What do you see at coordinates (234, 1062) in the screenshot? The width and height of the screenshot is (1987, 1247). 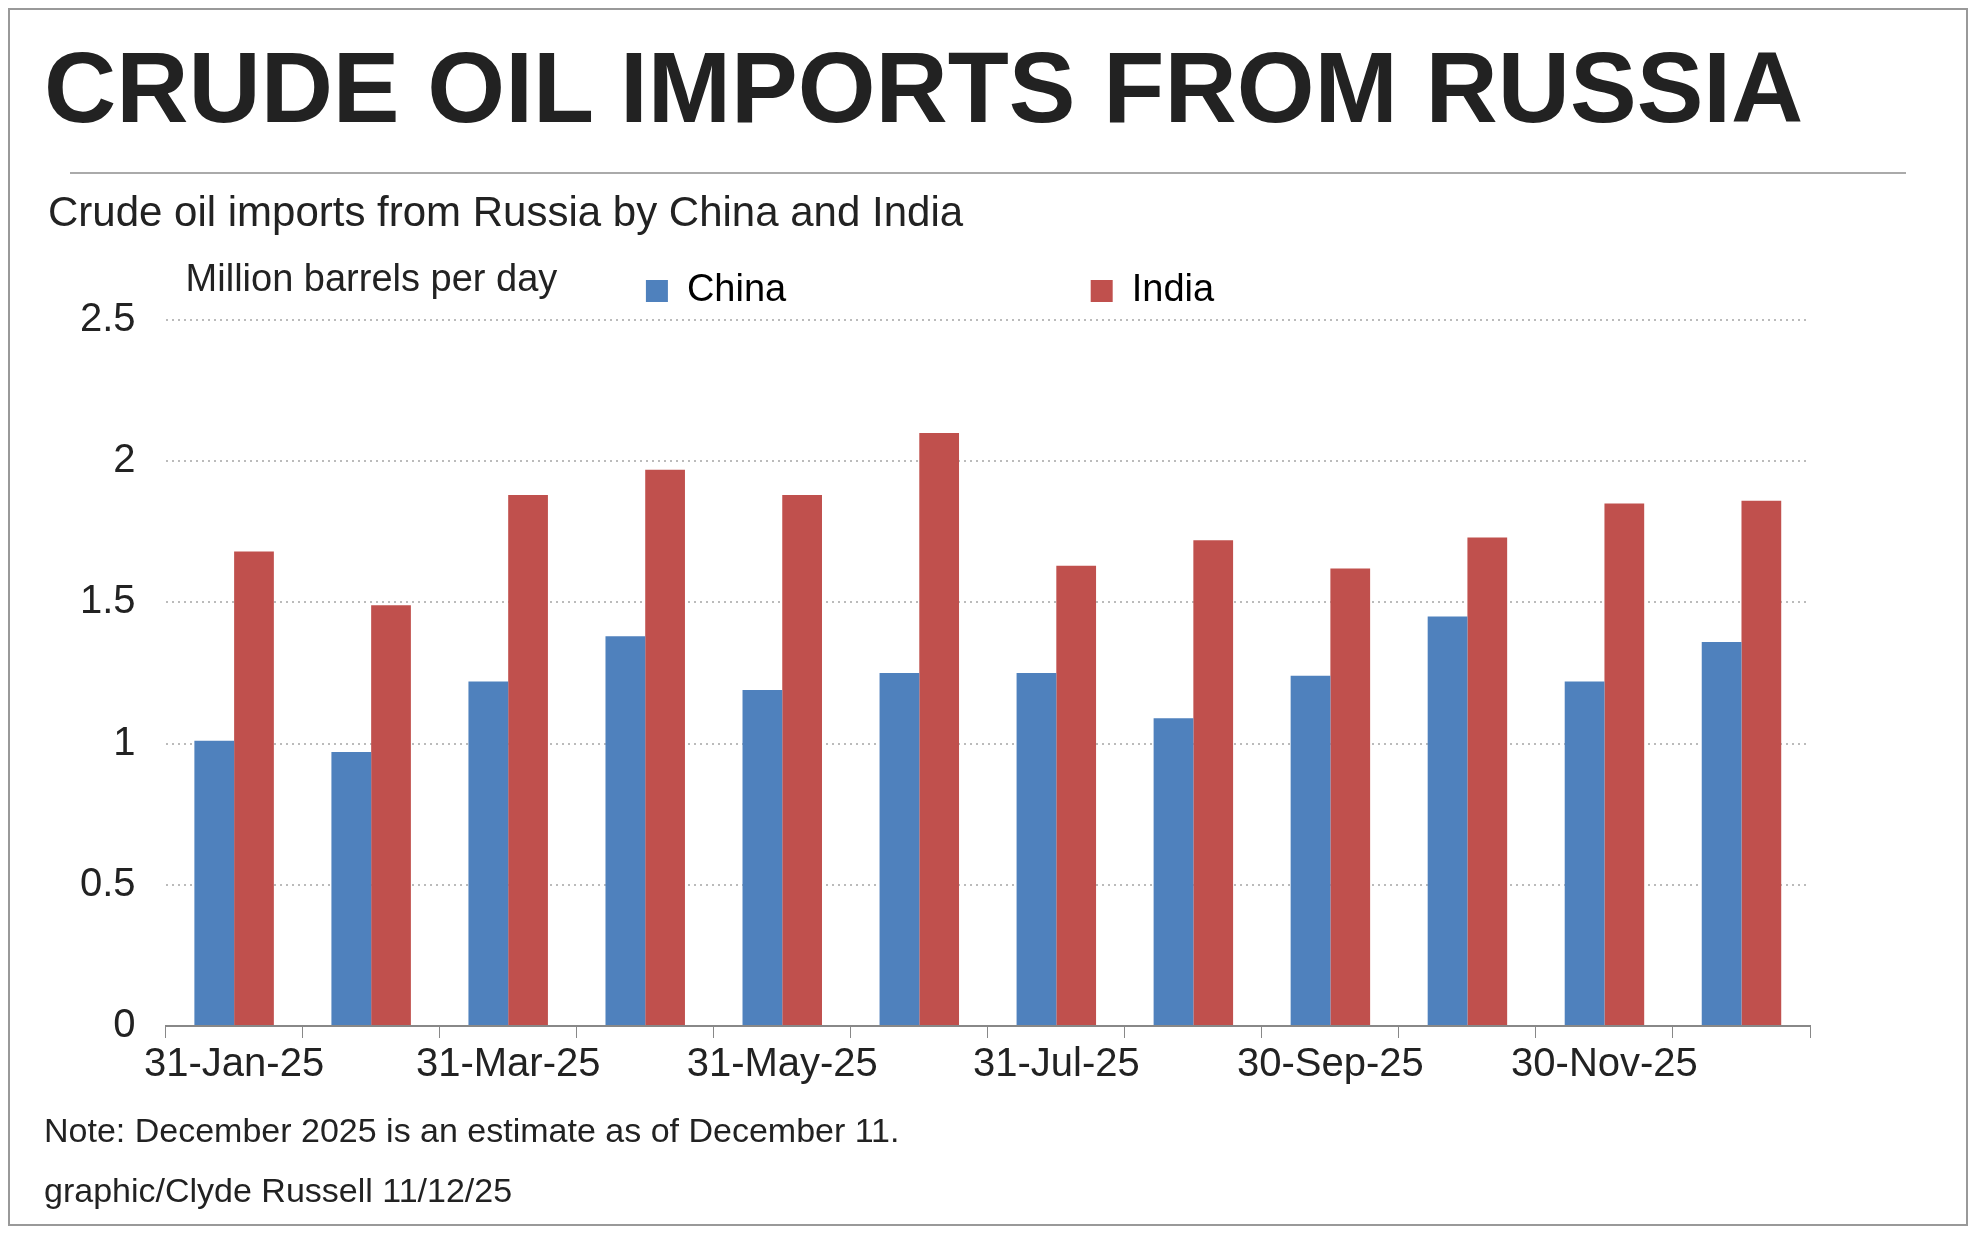 I see `x-tick-label: 31-Jan-25` at bounding box center [234, 1062].